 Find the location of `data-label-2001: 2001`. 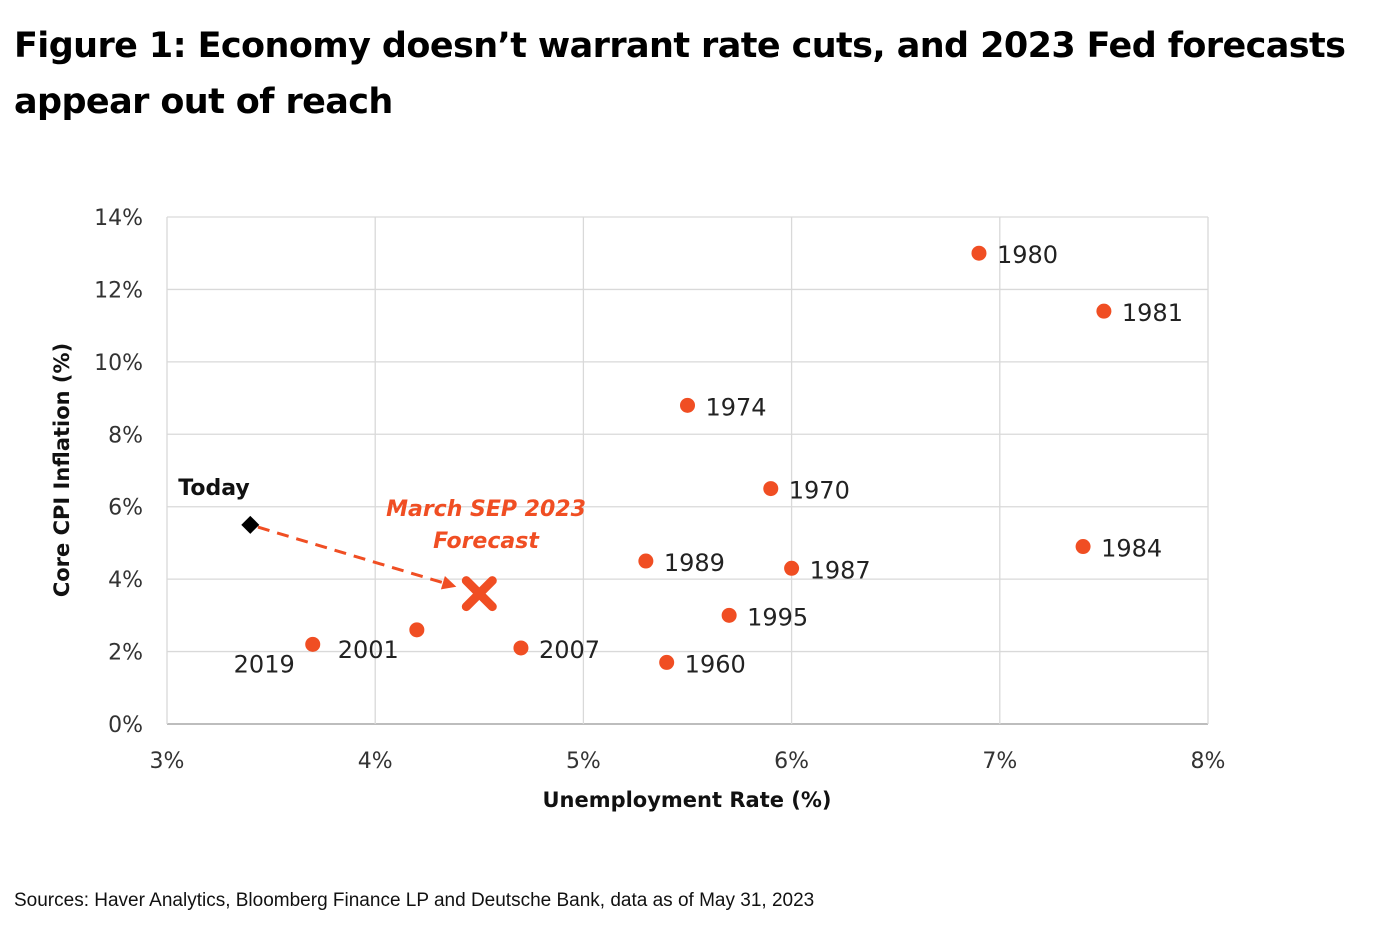

data-label-2001: 2001 is located at coordinates (368, 650).